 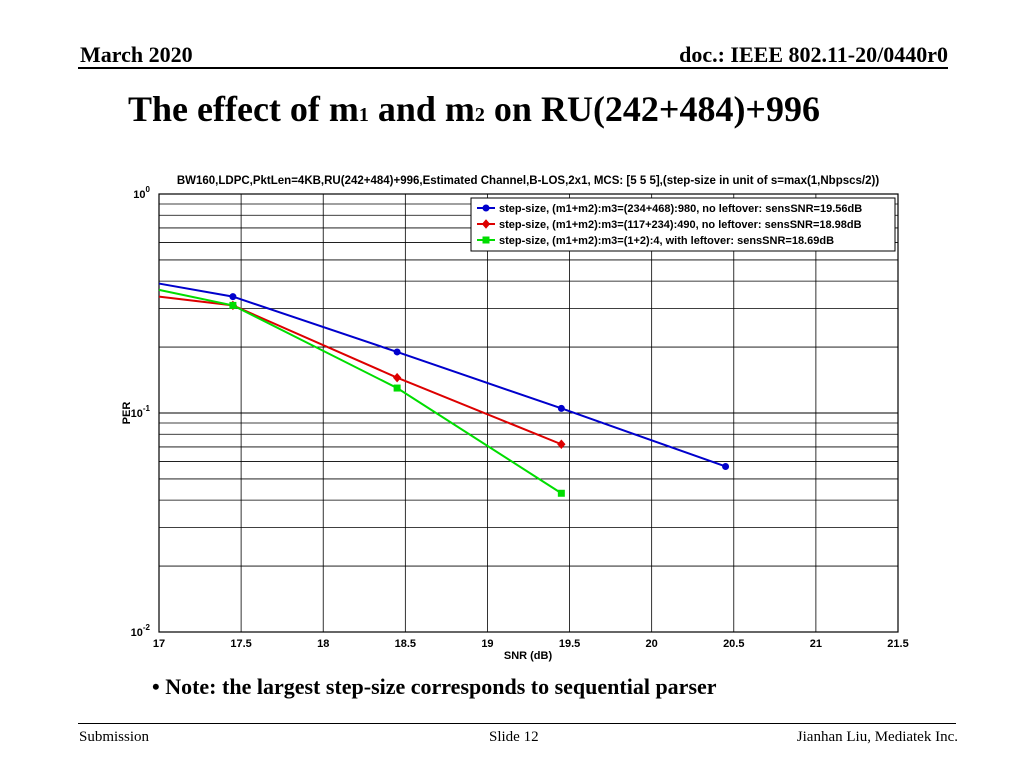 What do you see at coordinates (897, 644) in the screenshot?
I see `x-tick-label: 21.5` at bounding box center [897, 644].